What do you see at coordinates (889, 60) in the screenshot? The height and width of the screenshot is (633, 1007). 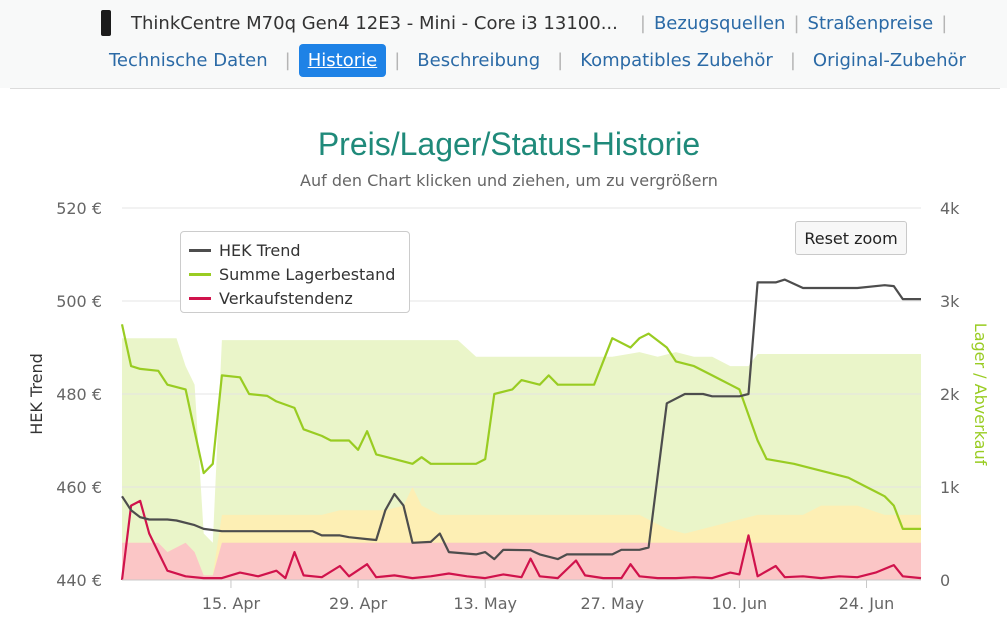 I see `tab-original-zubehoer: Original-Zubehör` at bounding box center [889, 60].